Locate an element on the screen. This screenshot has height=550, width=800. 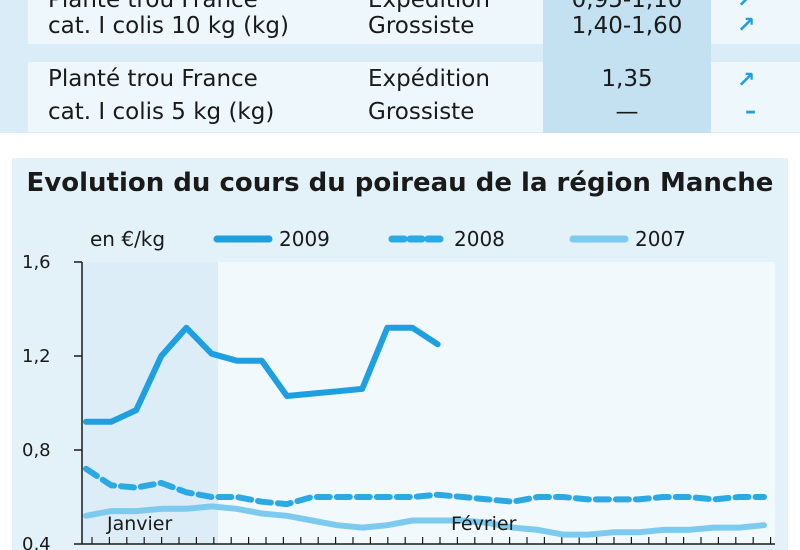
row-1-price-1: 0,95-1,10 is located at coordinates (627, 6).